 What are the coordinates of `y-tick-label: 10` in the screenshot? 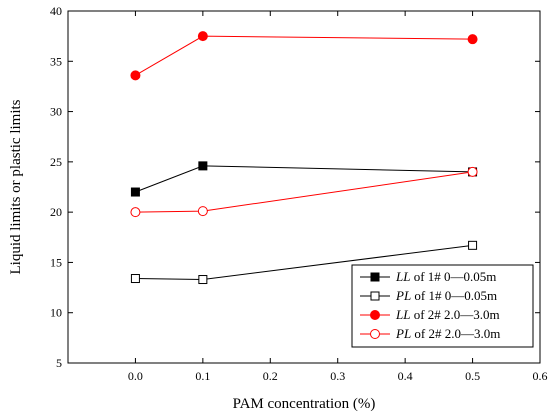 It's located at (56, 313).